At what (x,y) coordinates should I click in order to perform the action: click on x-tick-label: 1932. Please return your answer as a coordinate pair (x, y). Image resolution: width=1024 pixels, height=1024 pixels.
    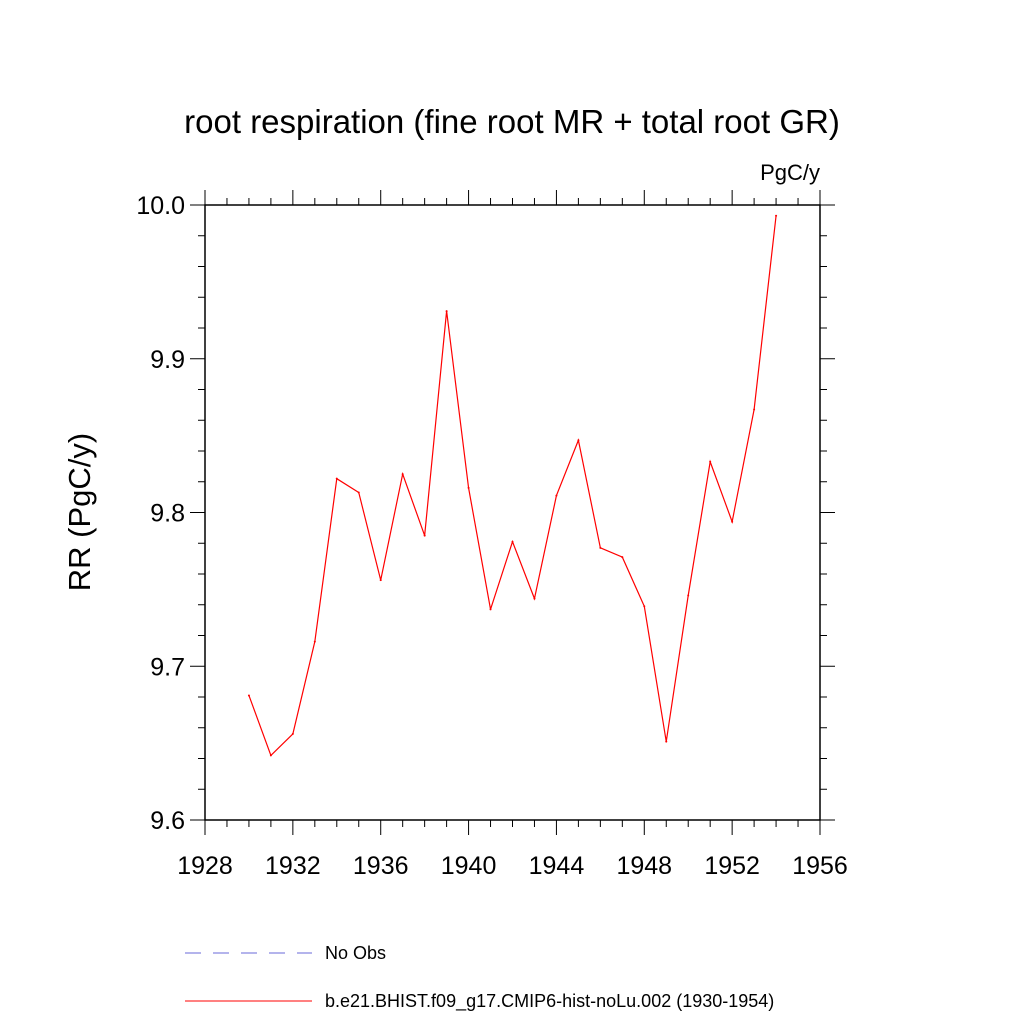
    Looking at the image, I should click on (293, 866).